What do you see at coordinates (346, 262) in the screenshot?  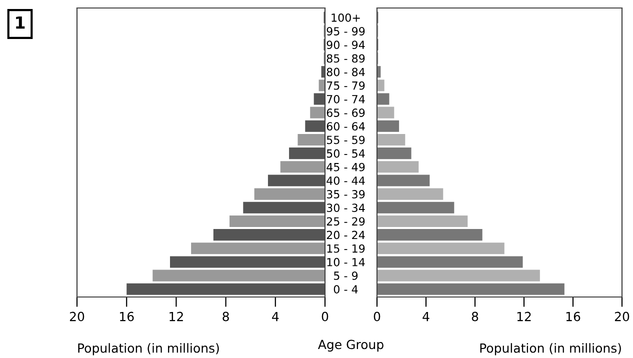 I see `y-tick-label: 10 - 14` at bounding box center [346, 262].